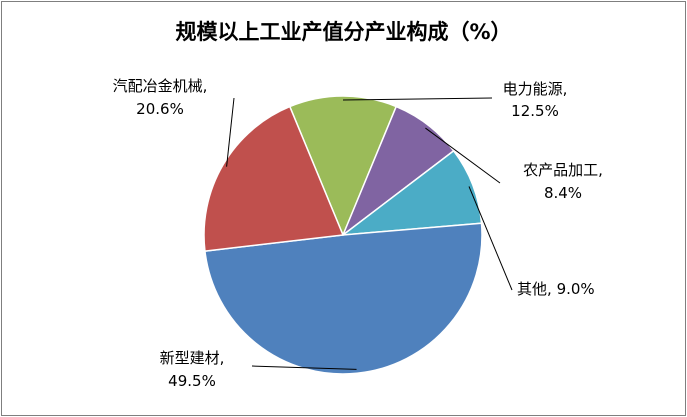 The image size is (687, 417). Describe the element at coordinates (532, 289) in the screenshot. I see `label-name-other: 其他` at that location.